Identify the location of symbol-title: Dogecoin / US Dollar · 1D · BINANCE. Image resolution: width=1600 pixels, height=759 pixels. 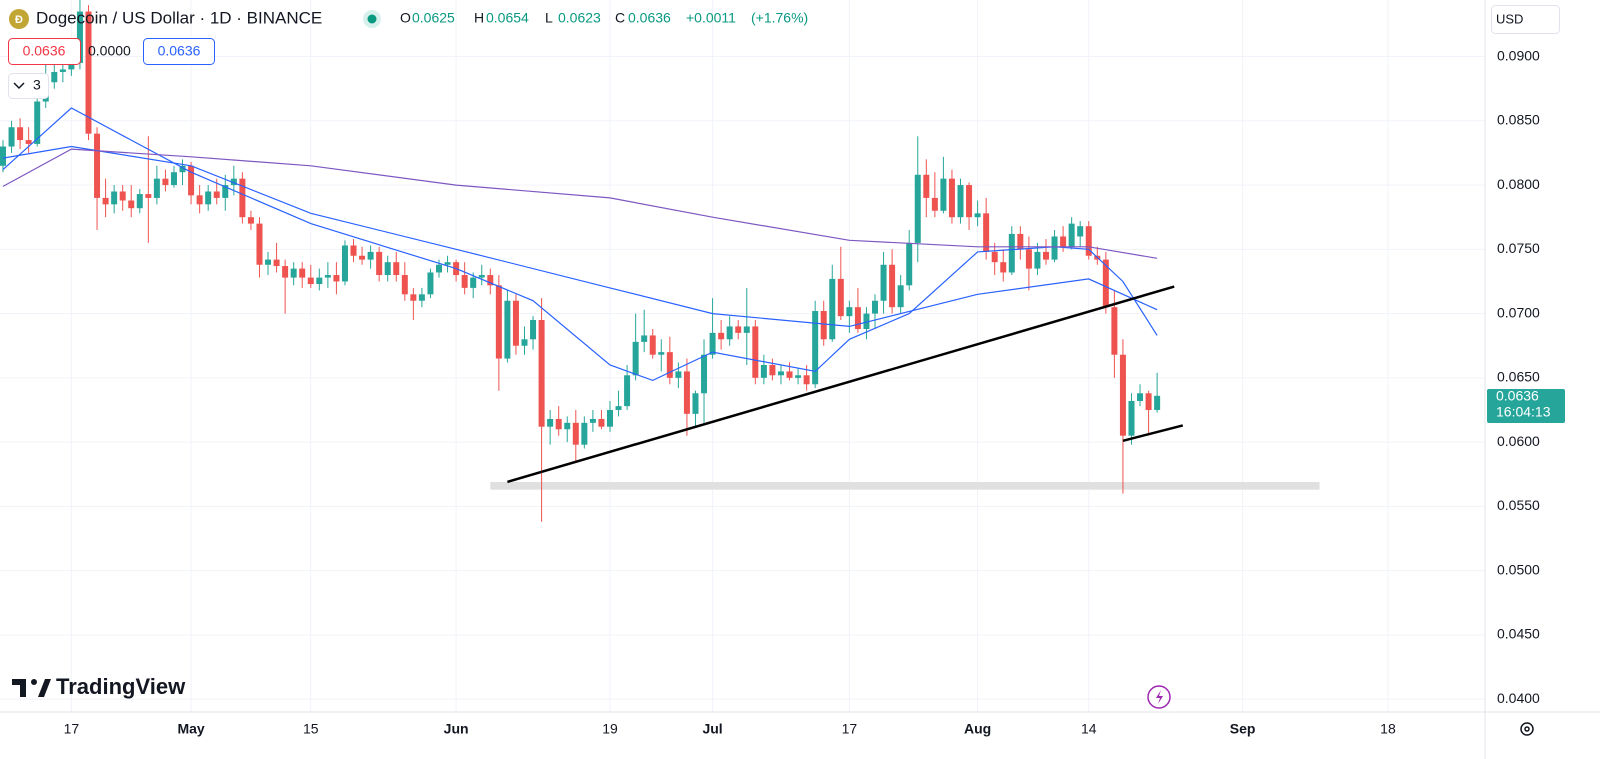
(179, 17).